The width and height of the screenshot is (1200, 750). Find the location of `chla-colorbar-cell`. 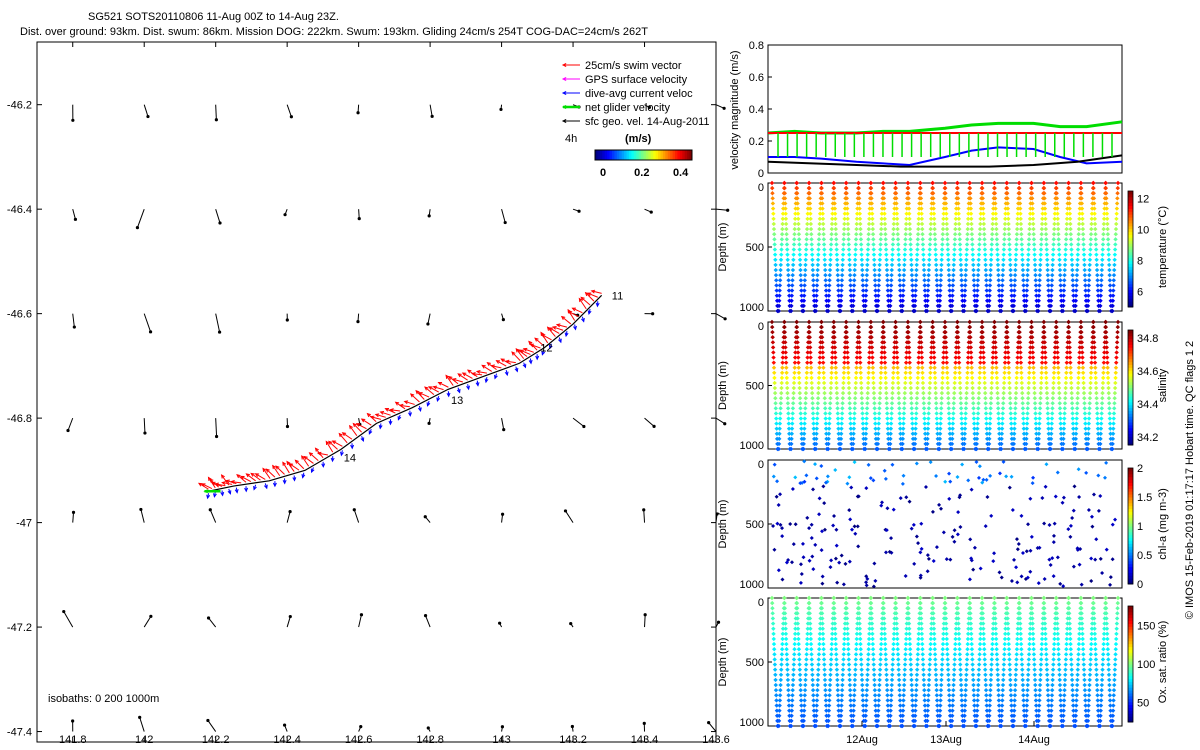

chla-colorbar-cell is located at coordinates (1130, 557).